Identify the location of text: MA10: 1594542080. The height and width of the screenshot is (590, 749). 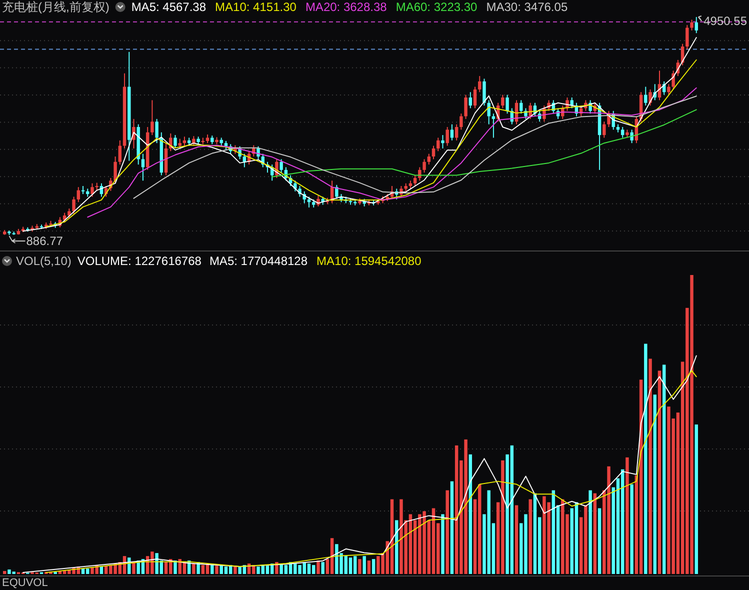
(369, 261).